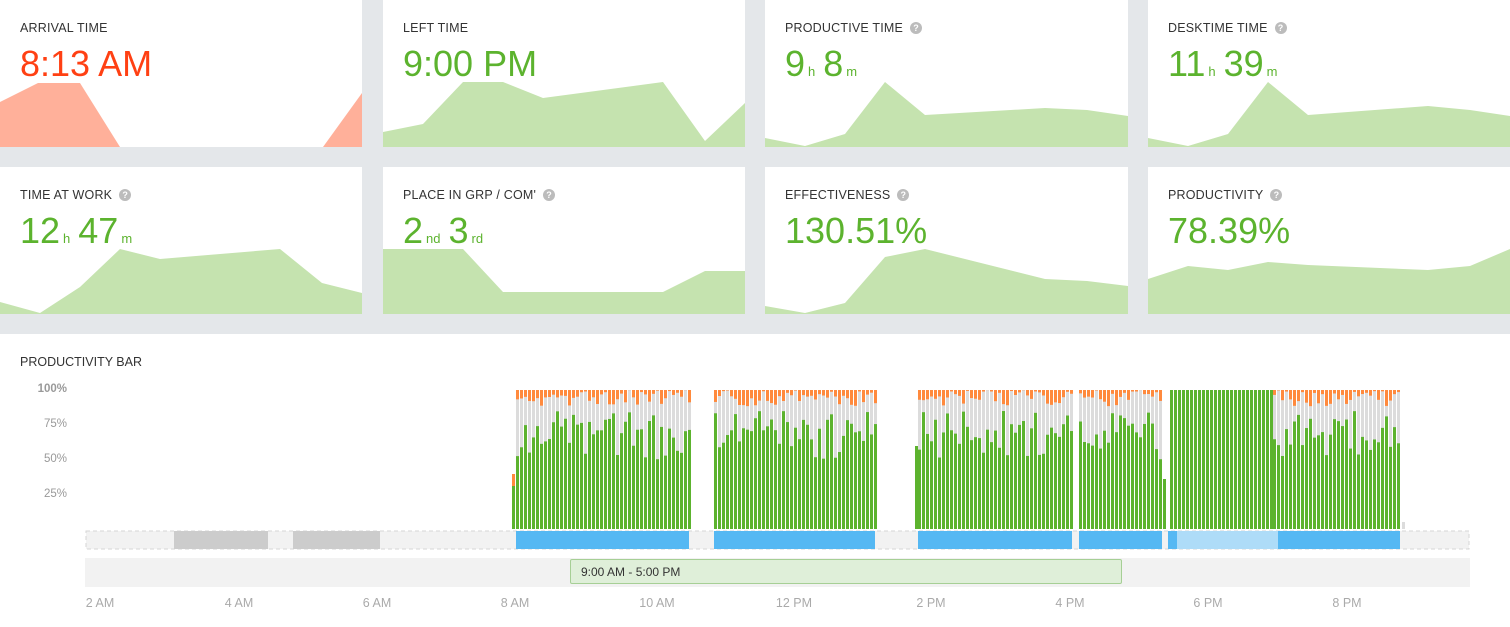  Describe the element at coordinates (657, 603) in the screenshot. I see `x-label: 10 AM` at that location.